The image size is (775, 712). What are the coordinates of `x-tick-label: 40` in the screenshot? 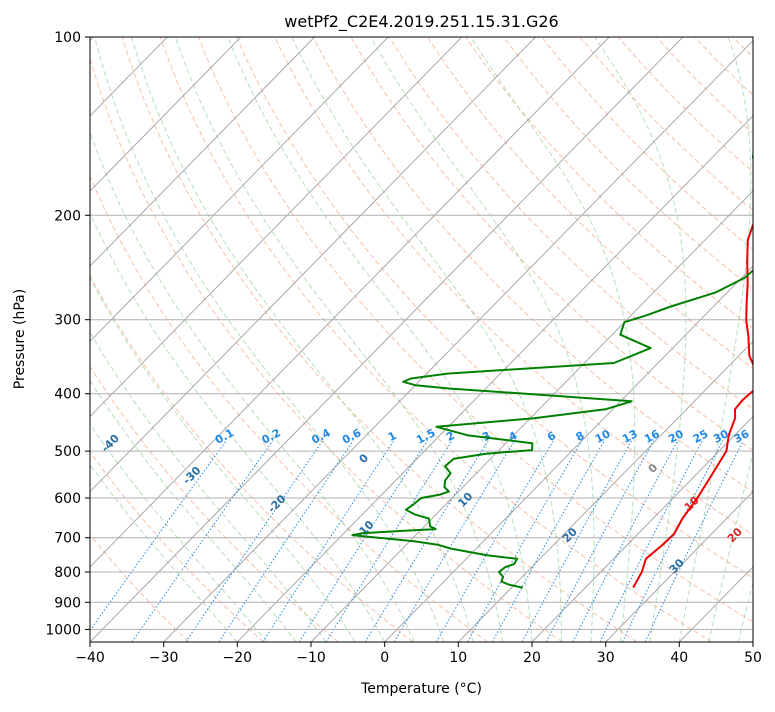 It's located at (679, 658).